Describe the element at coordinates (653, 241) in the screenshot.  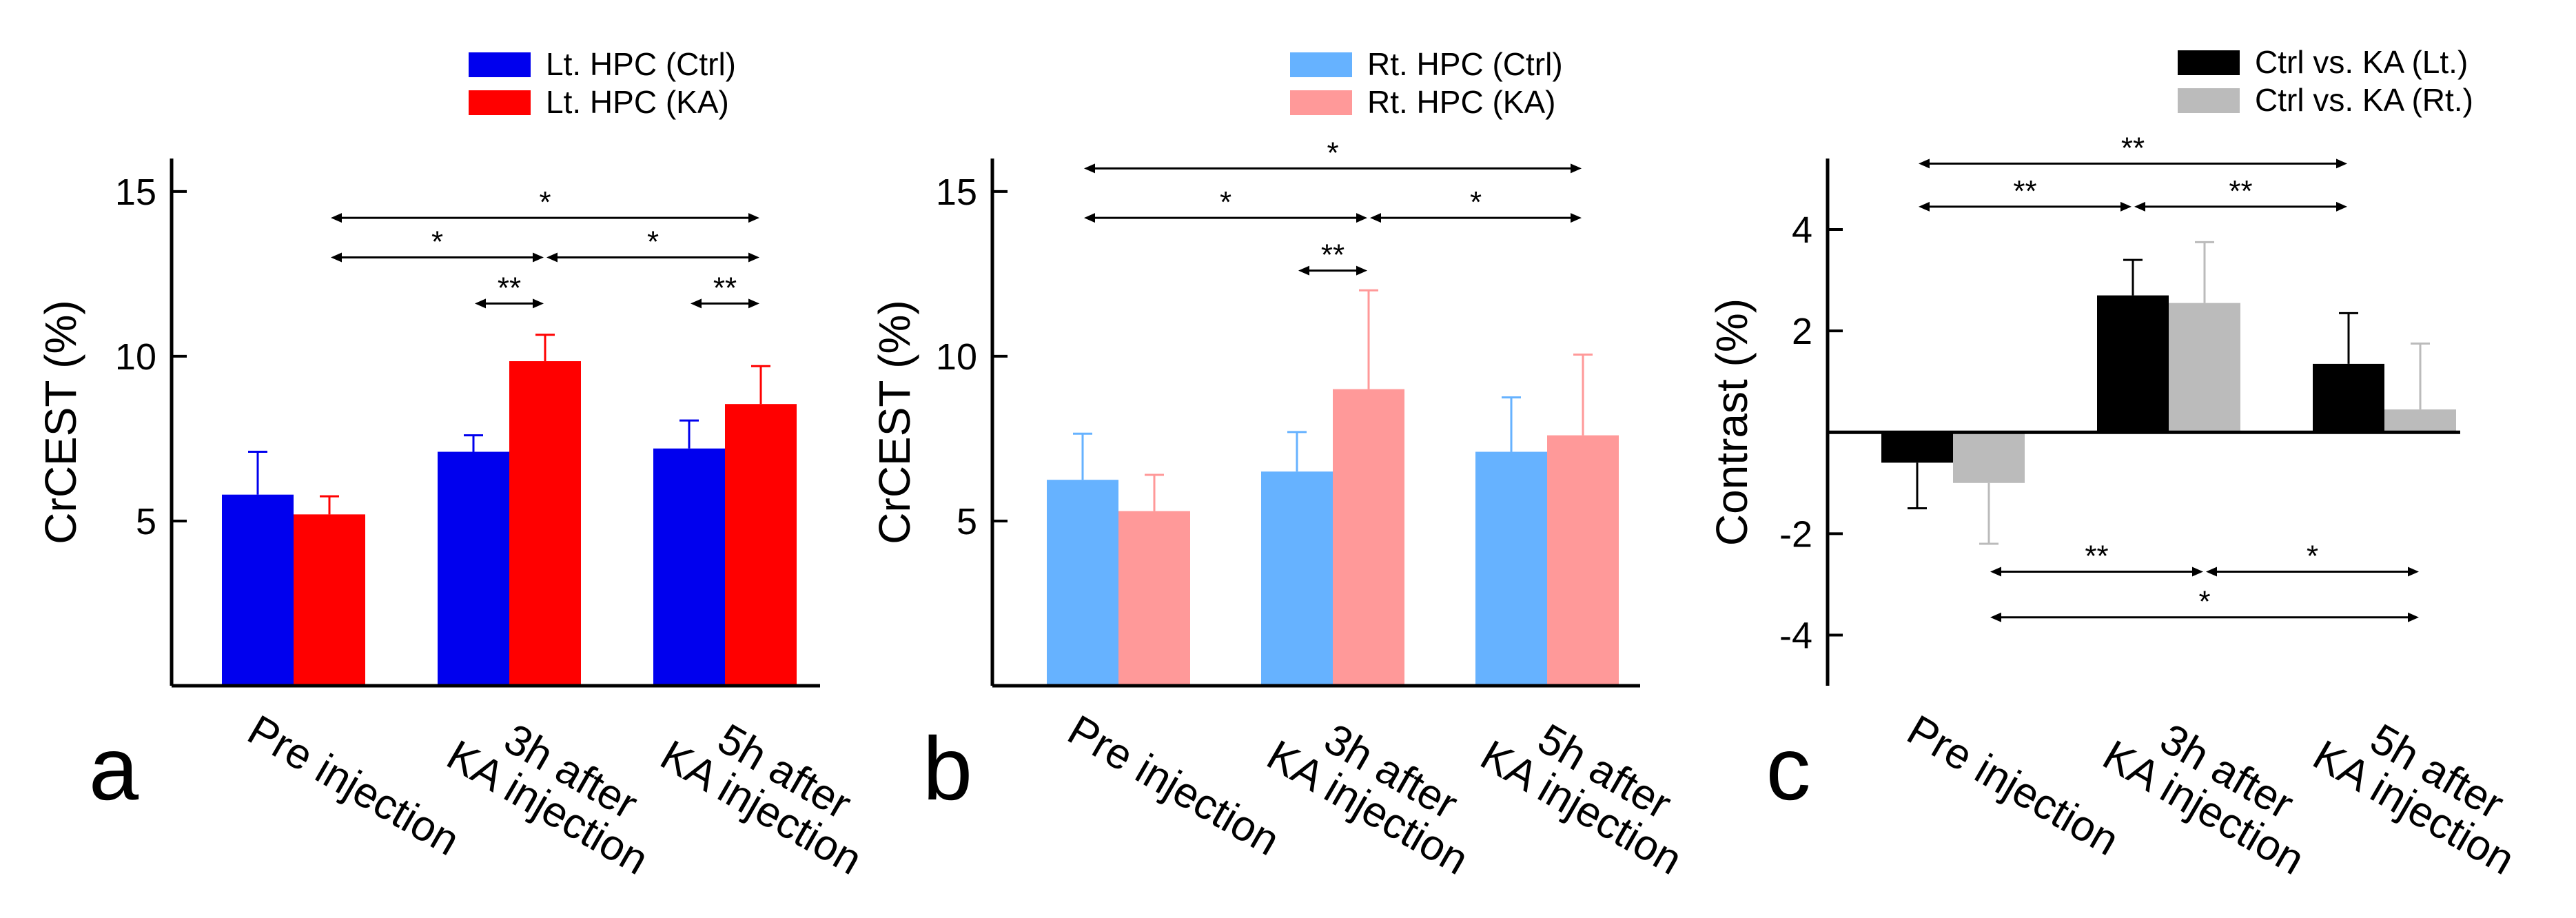
I see `sig-label-a-3: *` at that location.